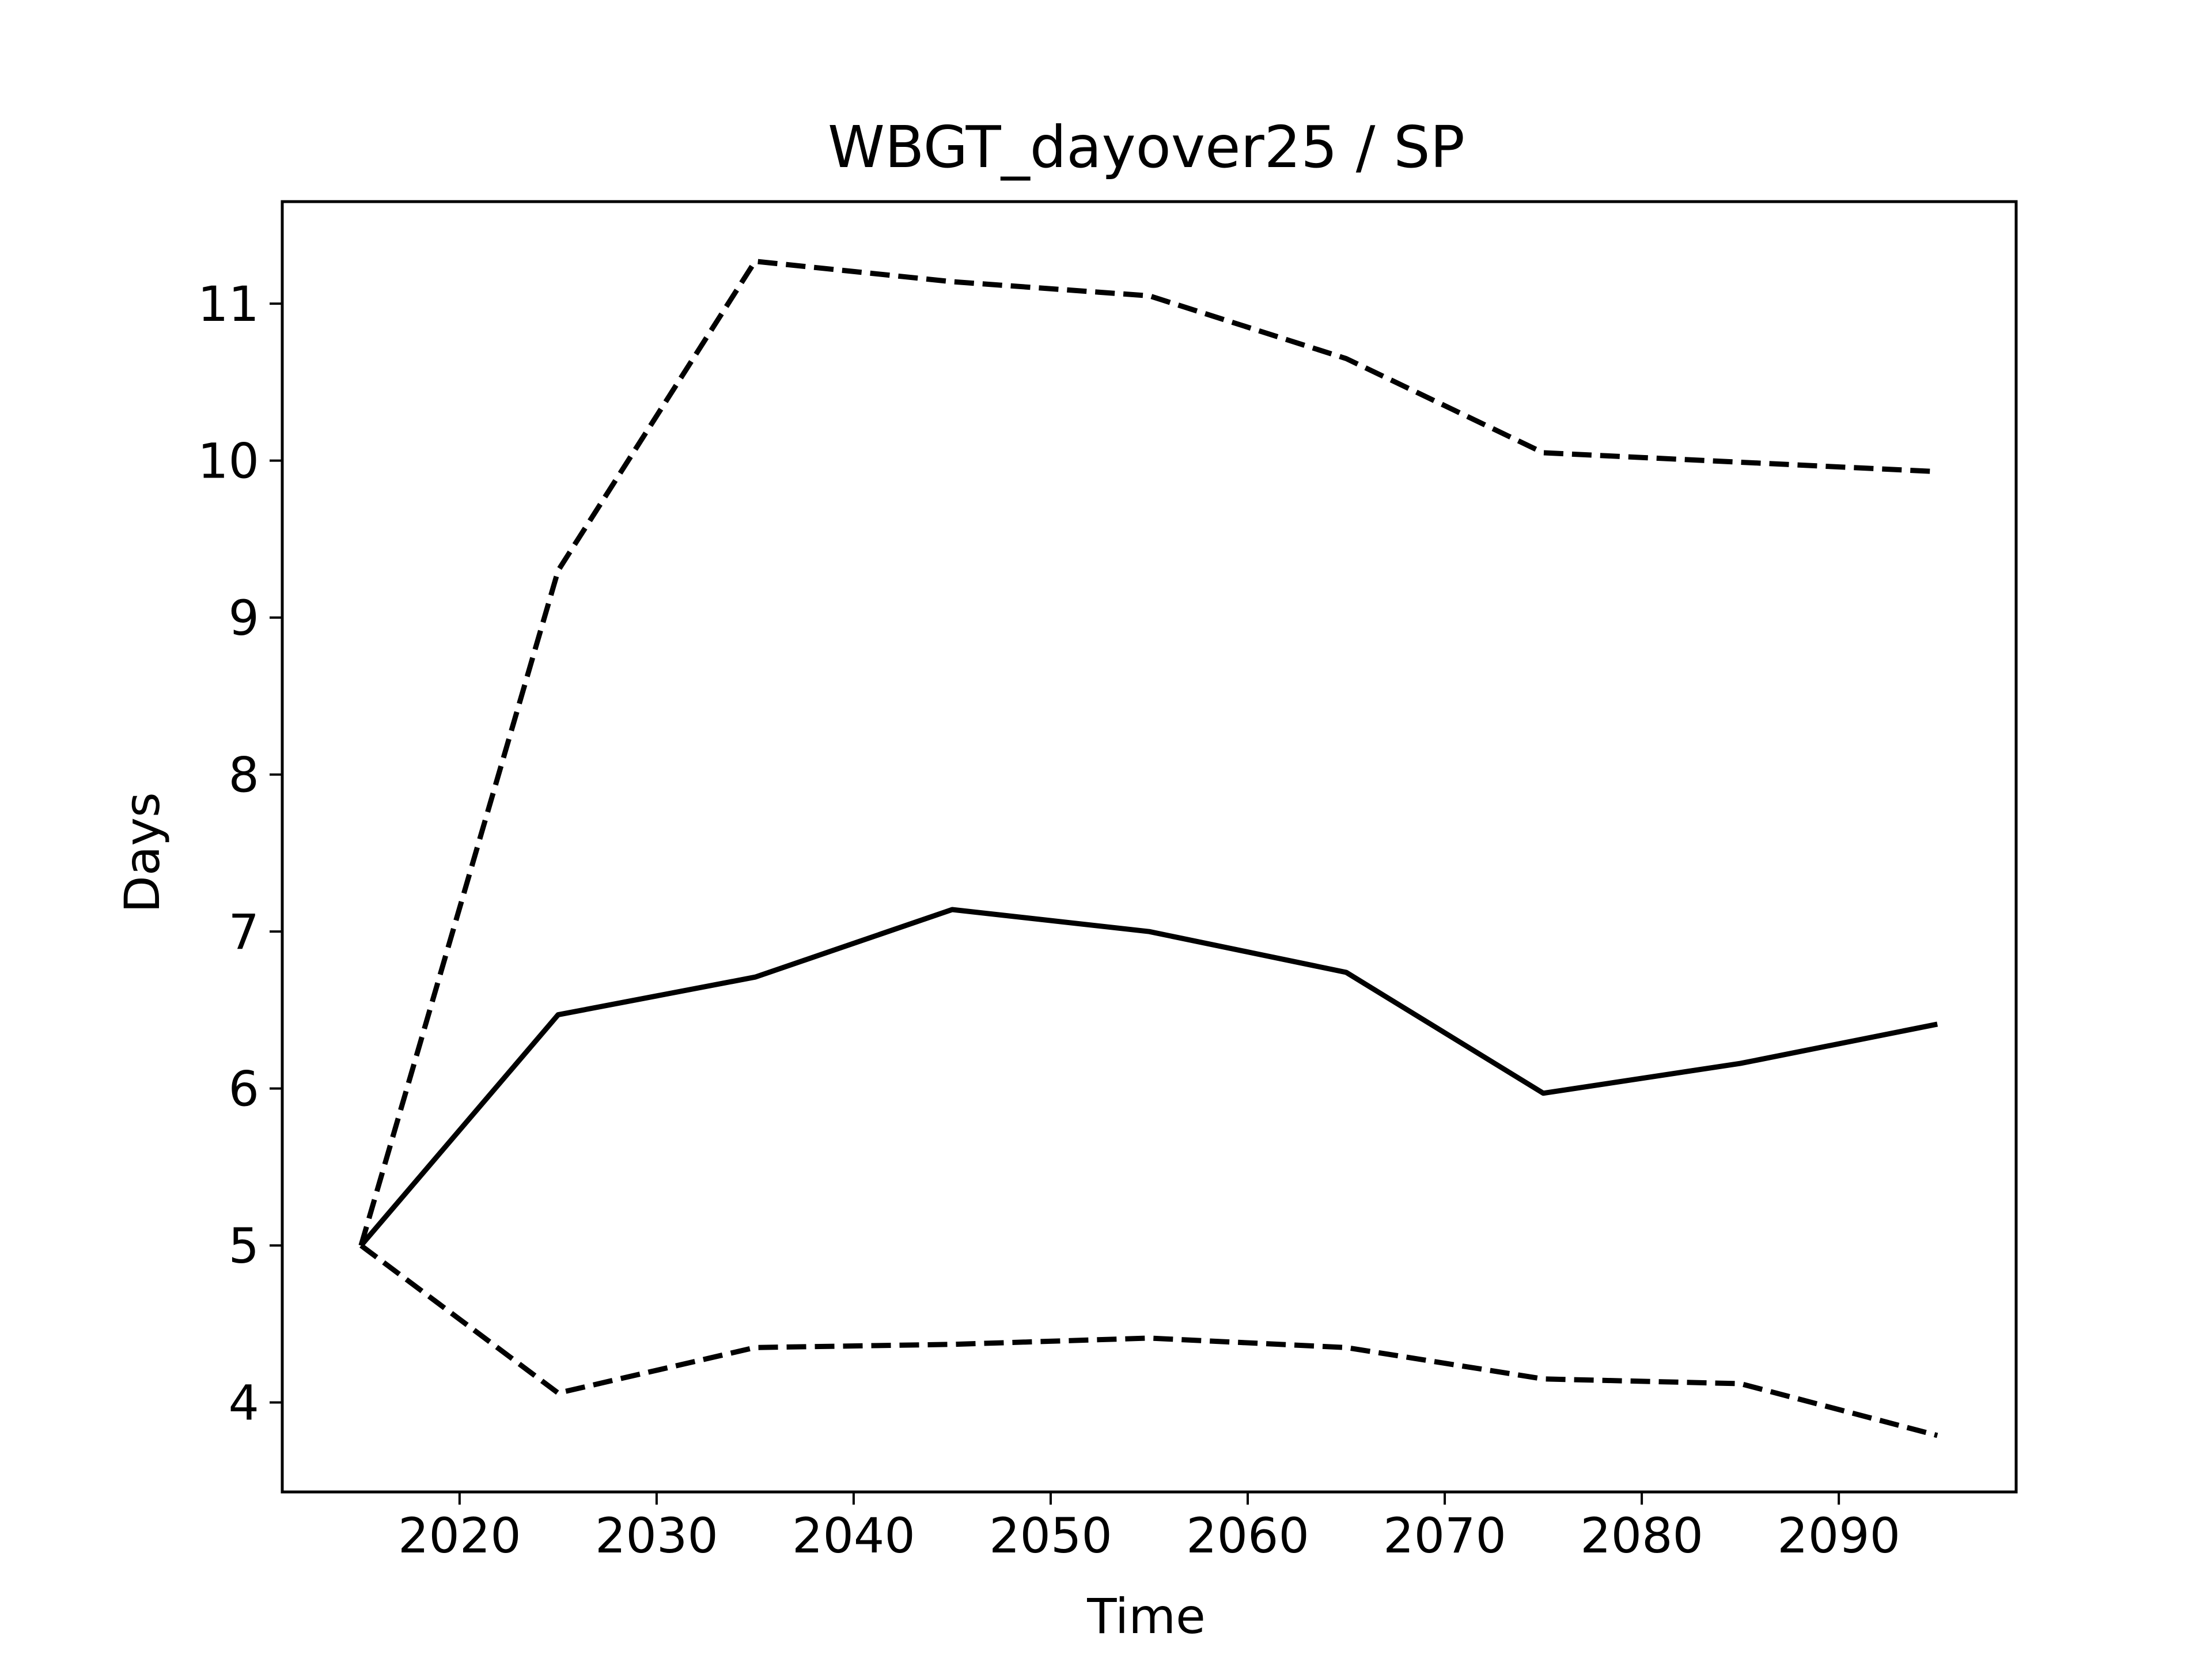 The width and height of the screenshot is (2212, 1659). I want to click on y-tick-label: 11, so click(228, 304).